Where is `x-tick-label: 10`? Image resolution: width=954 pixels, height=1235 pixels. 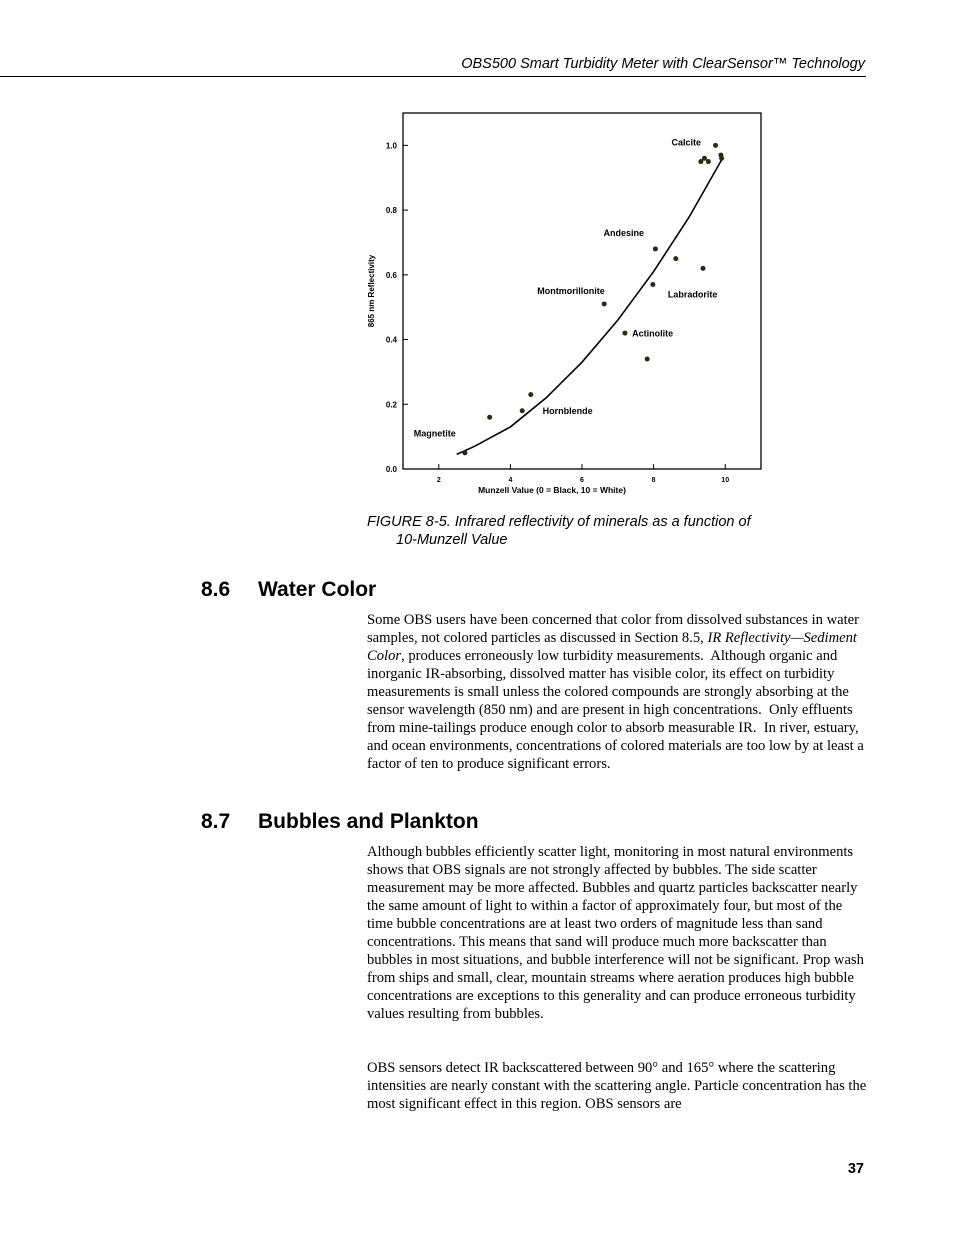 x-tick-label: 10 is located at coordinates (725, 480).